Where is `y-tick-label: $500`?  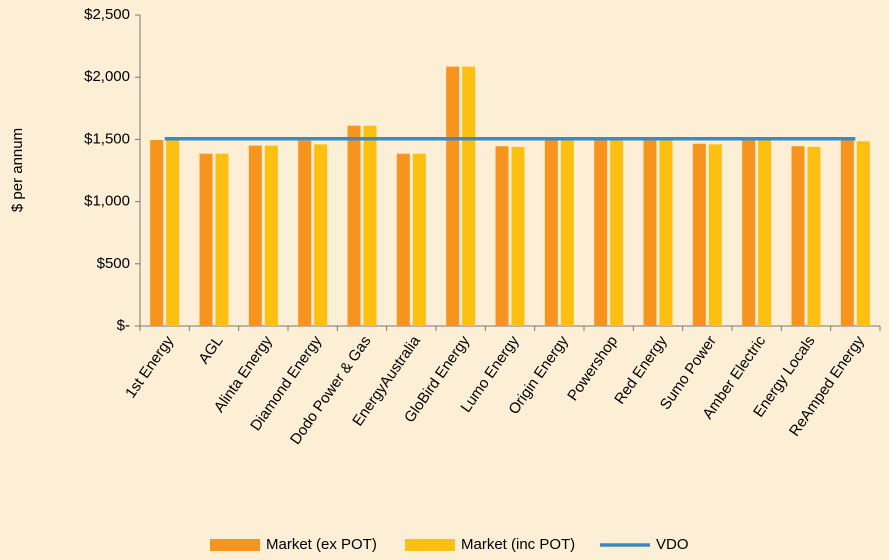 y-tick-label: $500 is located at coordinates (113, 263).